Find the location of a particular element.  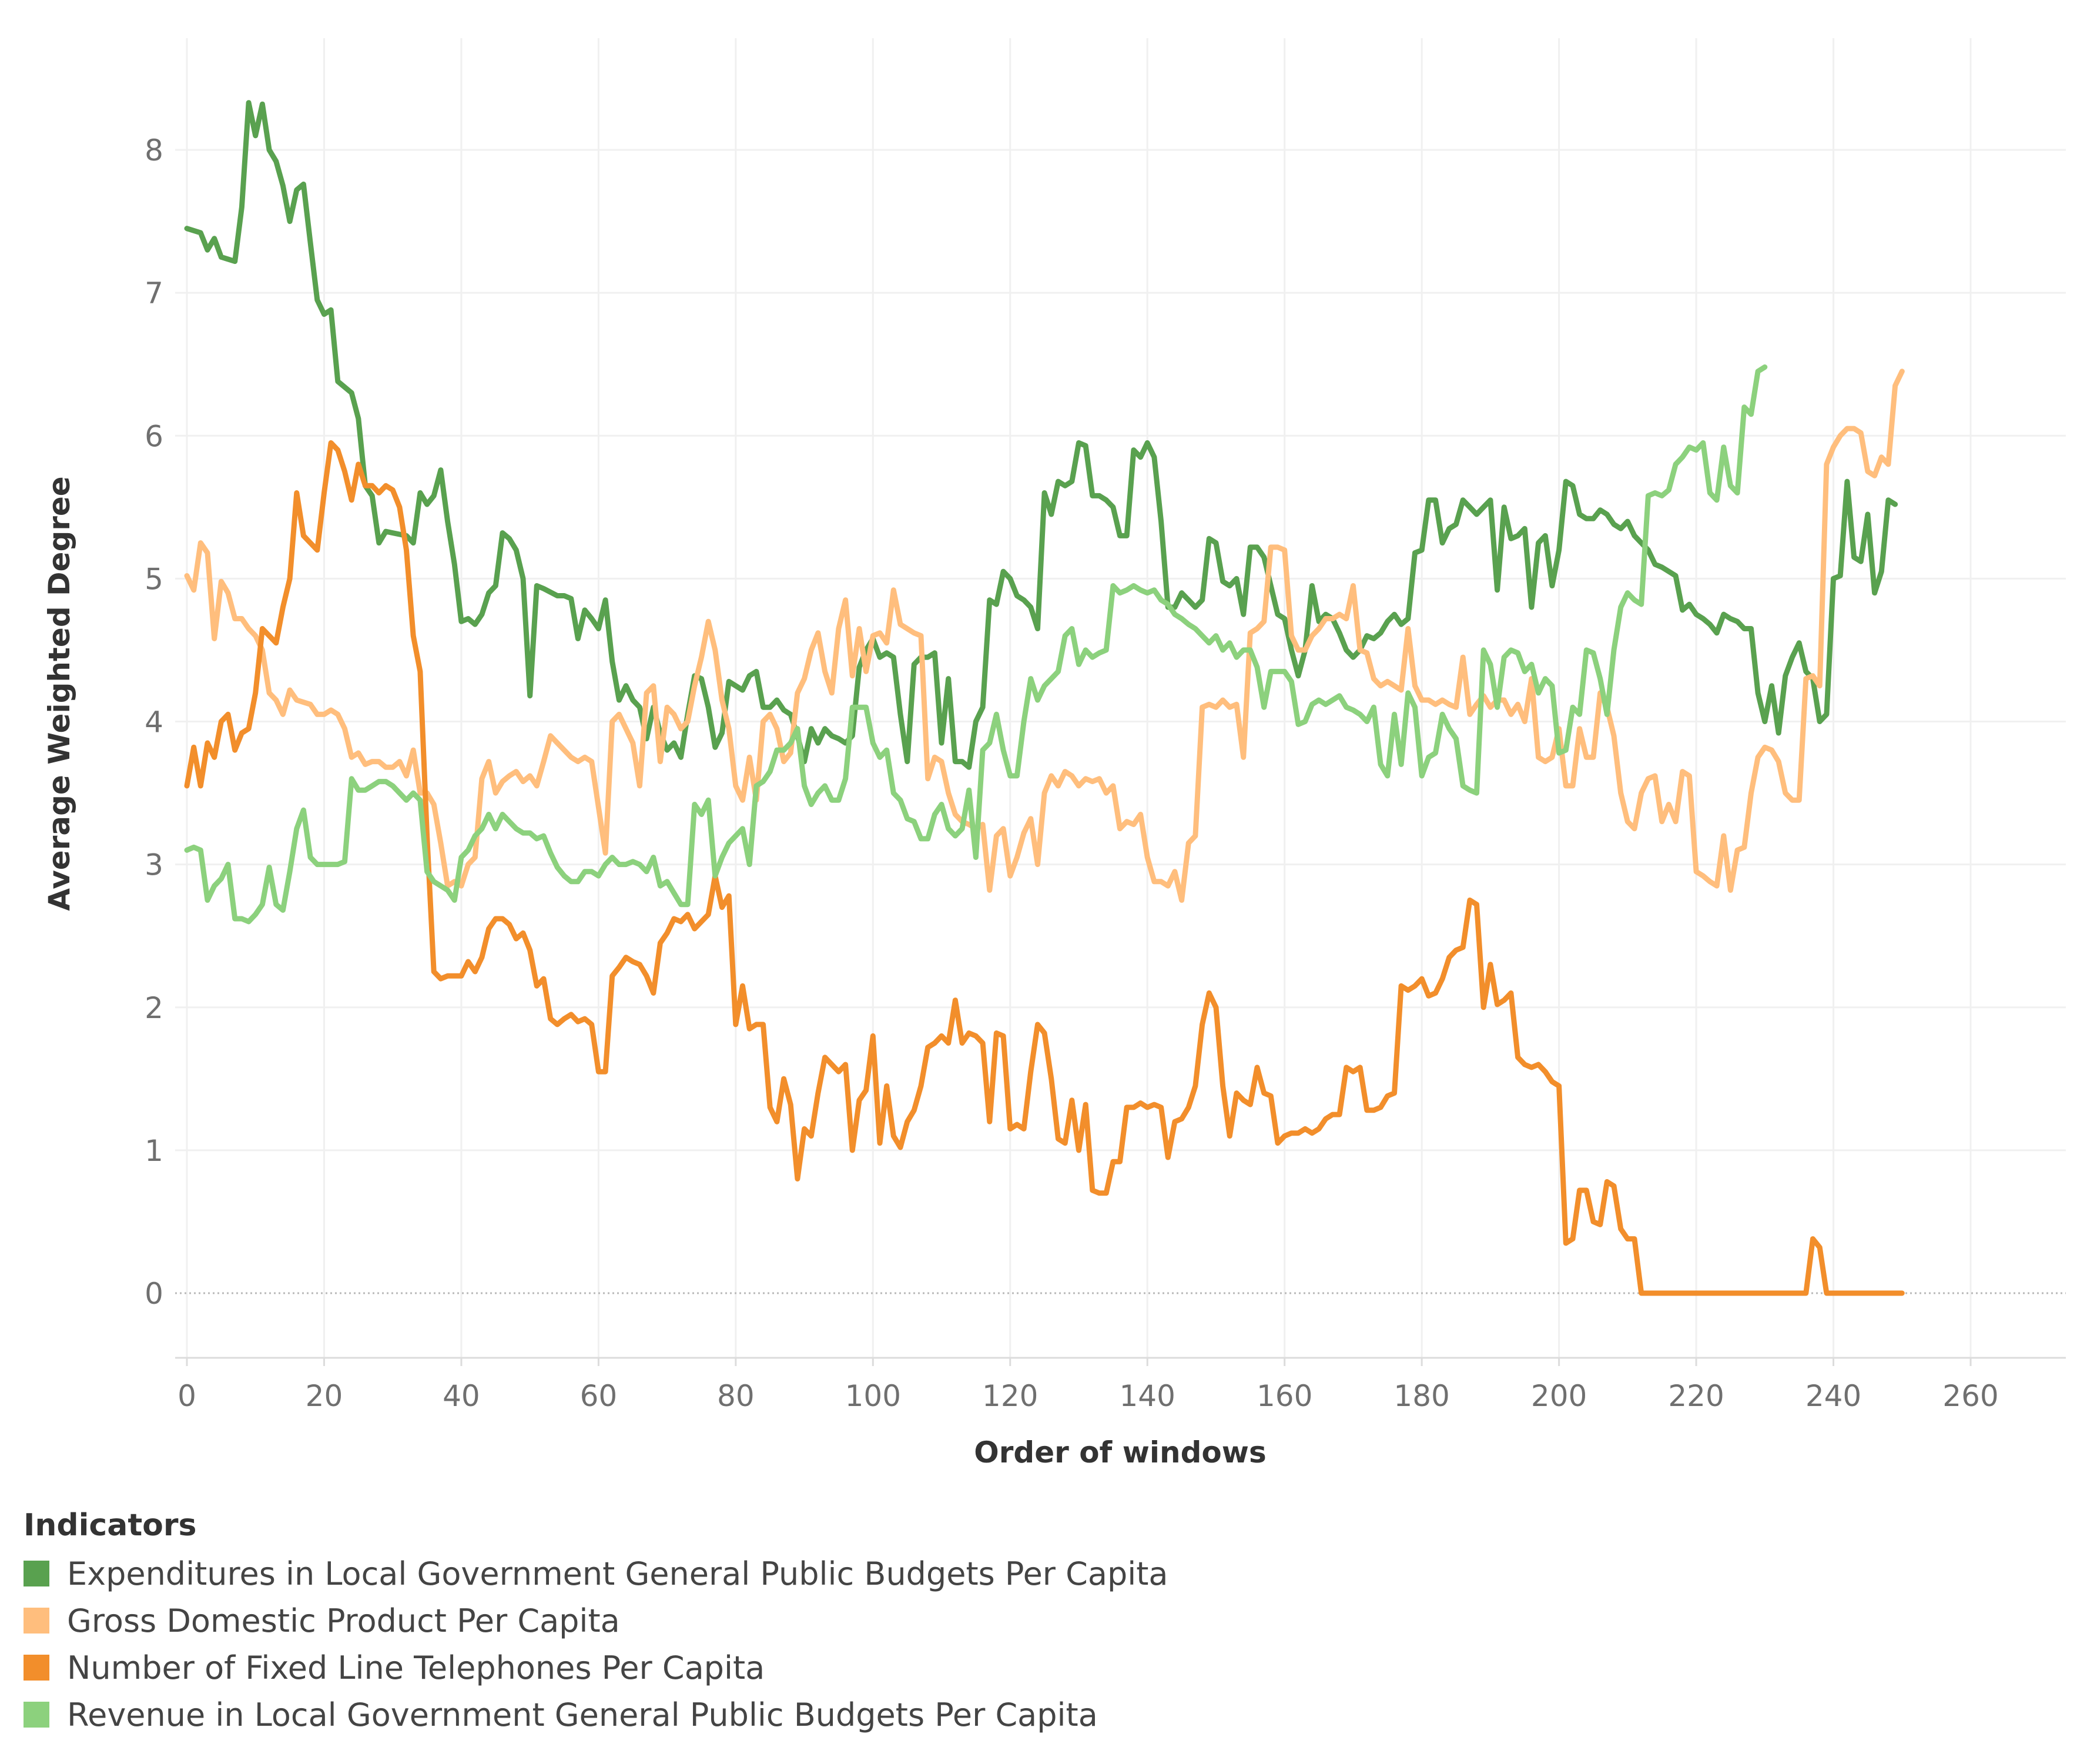

y-tick-label: 0 is located at coordinates (154, 1294).